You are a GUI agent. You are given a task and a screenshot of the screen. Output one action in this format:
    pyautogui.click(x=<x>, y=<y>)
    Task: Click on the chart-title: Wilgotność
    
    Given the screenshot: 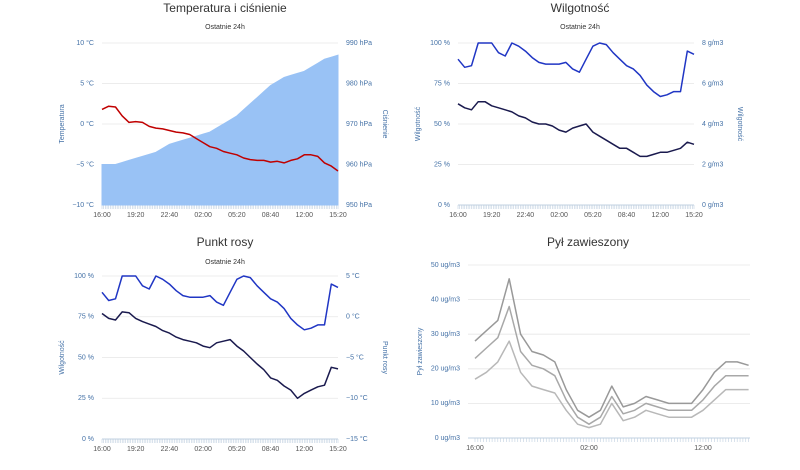 What is the action you would take?
    pyautogui.click(x=580, y=8)
    